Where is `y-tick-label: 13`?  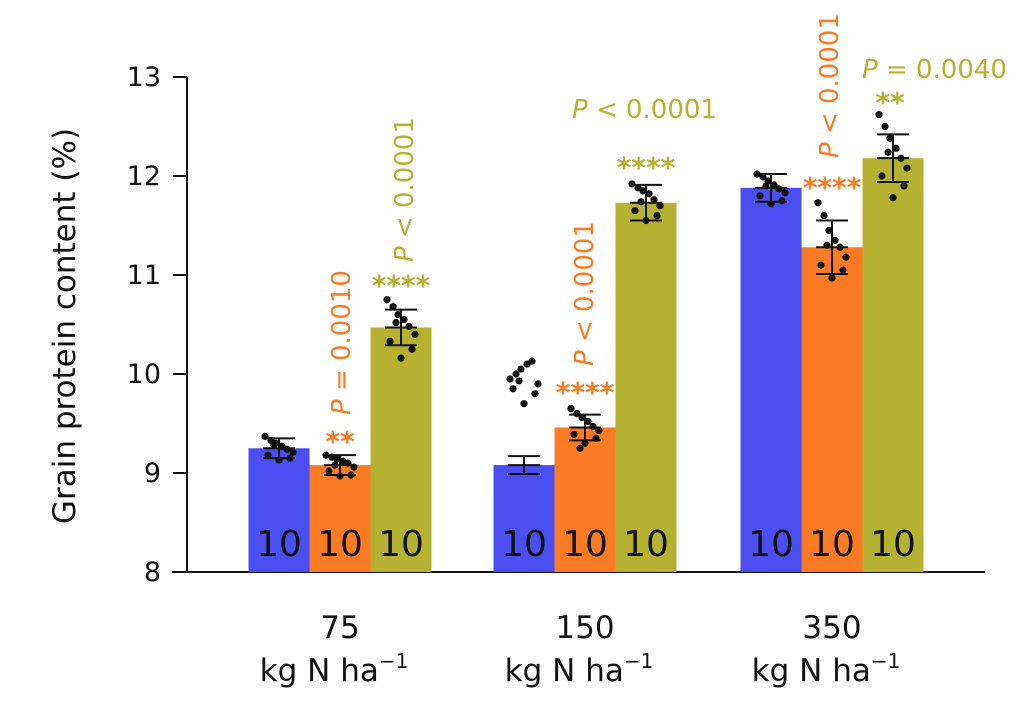
y-tick-label: 13 is located at coordinates (144, 77).